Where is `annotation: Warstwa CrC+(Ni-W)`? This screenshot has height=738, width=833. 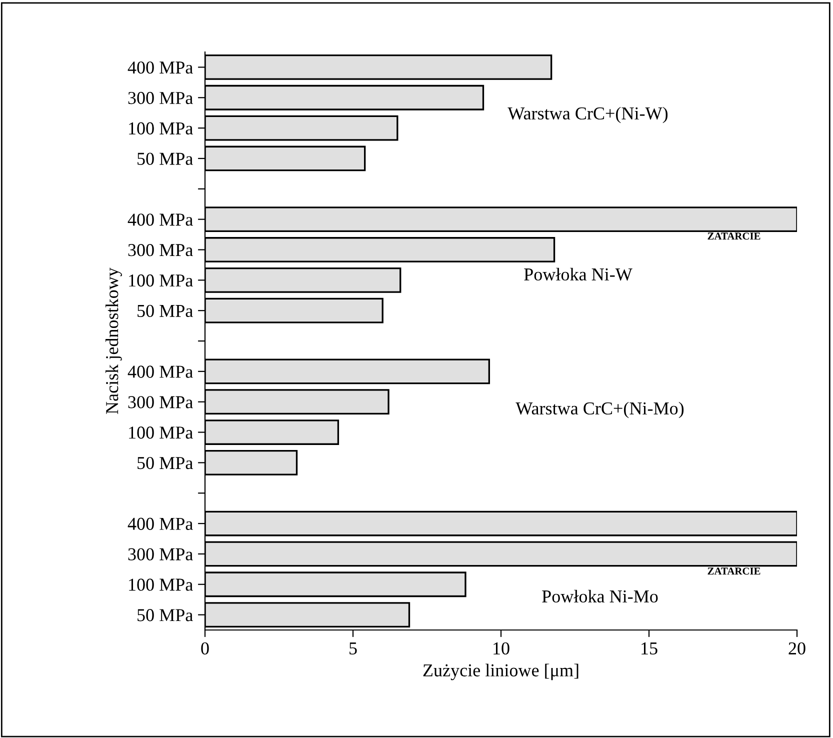
annotation: Warstwa CrC+(Ni-W) is located at coordinates (588, 115).